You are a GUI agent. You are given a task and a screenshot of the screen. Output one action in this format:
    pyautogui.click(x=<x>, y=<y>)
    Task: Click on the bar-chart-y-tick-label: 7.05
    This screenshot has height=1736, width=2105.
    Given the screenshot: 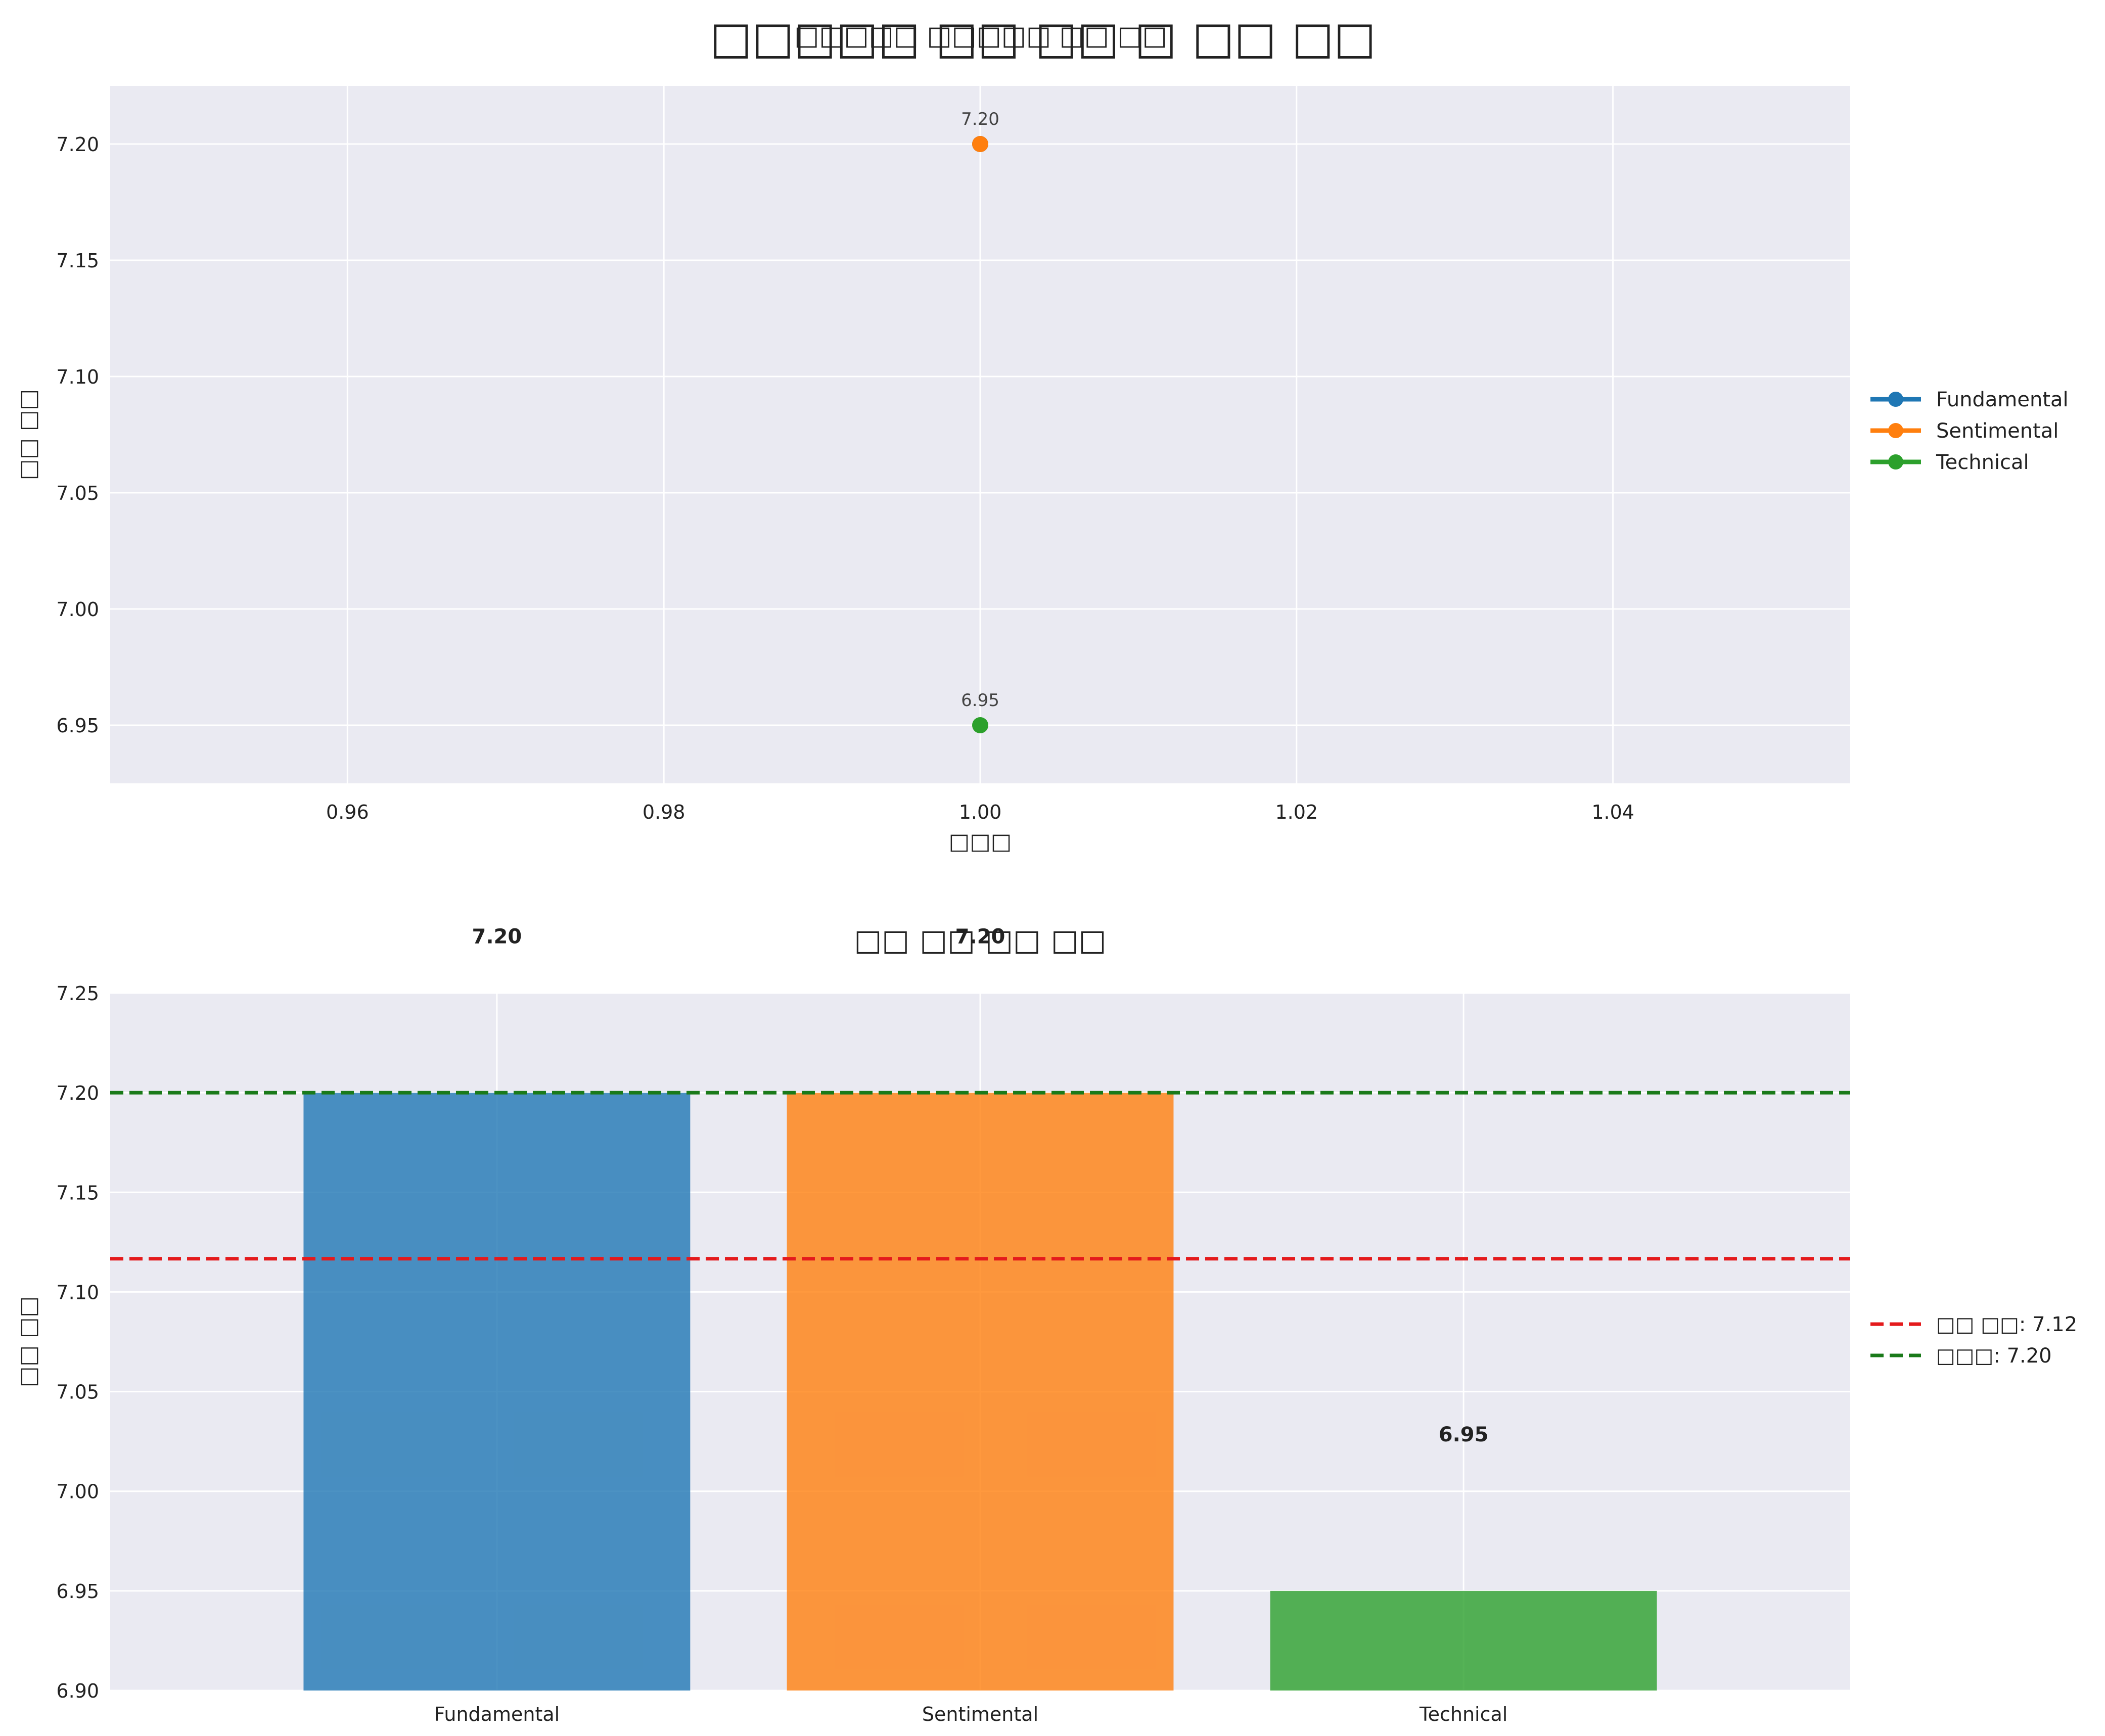 What is the action you would take?
    pyautogui.click(x=77, y=1392)
    